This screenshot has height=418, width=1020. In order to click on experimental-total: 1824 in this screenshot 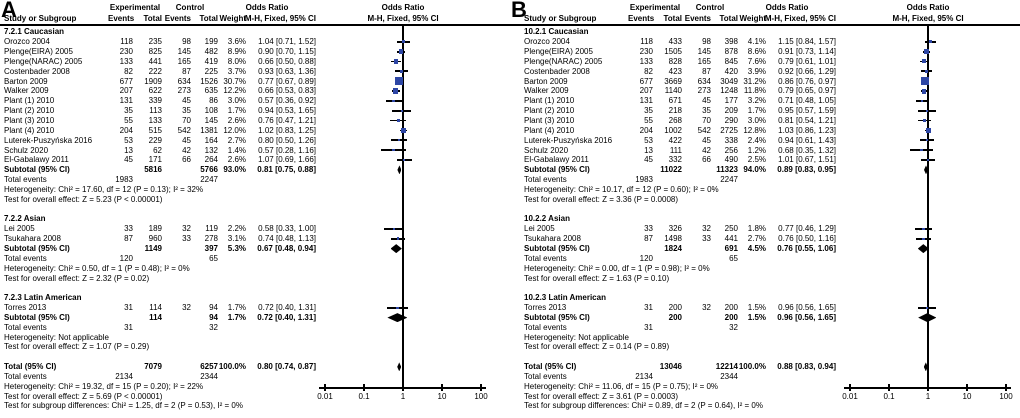, I will do `click(673, 248)`.